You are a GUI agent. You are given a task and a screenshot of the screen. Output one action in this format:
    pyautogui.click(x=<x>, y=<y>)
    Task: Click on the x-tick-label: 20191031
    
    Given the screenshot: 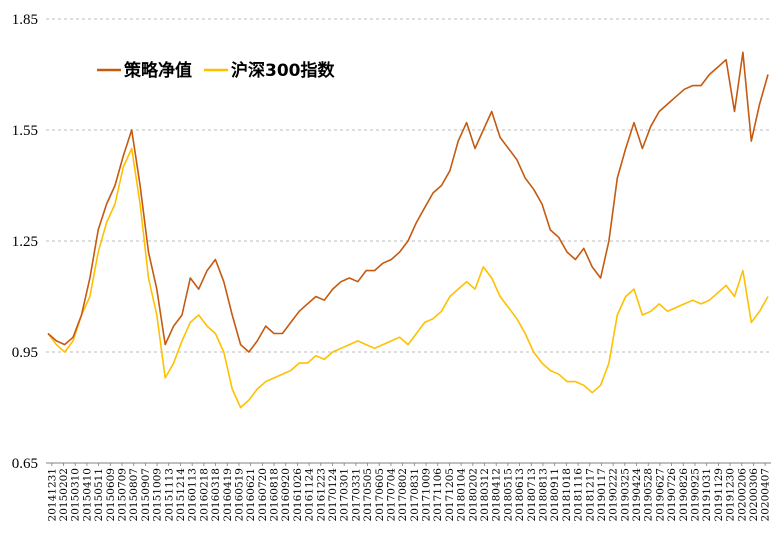 What is the action you would take?
    pyautogui.click(x=707, y=494)
    